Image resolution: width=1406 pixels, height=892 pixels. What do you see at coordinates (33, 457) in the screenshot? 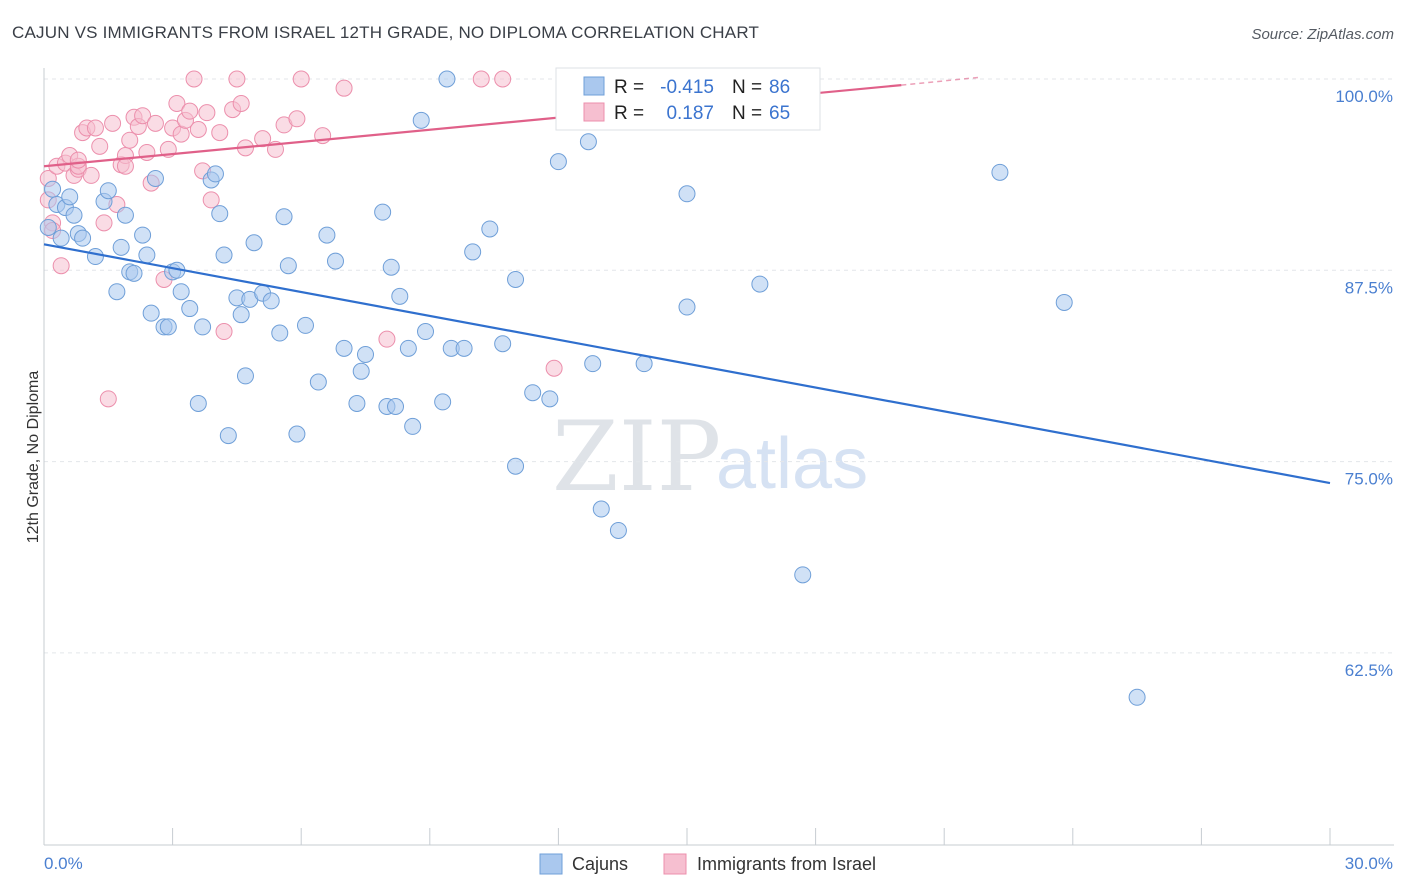
I see `y-axis-label: 12th Grade, No Diploma` at bounding box center [33, 457].